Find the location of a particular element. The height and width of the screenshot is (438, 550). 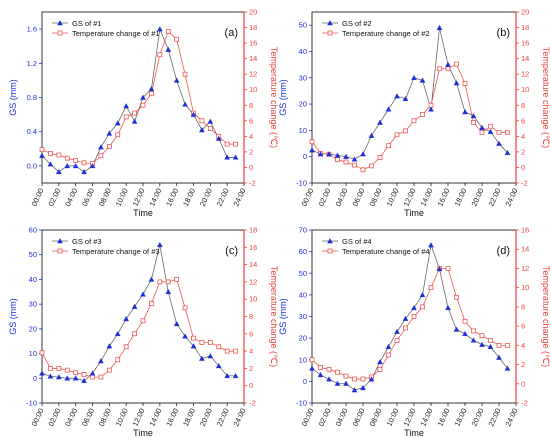

y-left-tick-label: 0 is located at coordinates (305, 381).